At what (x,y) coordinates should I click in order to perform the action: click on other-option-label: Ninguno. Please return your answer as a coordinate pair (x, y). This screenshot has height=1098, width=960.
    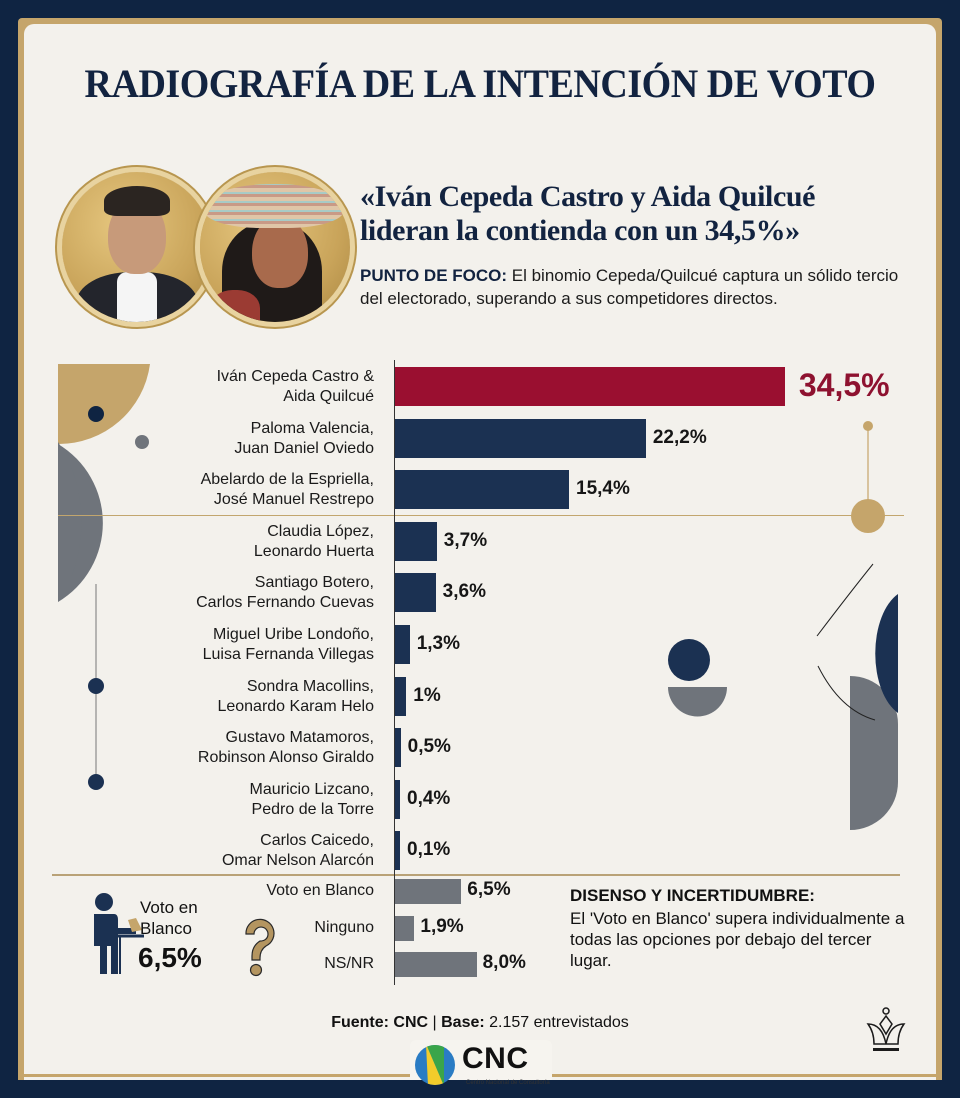
    Looking at the image, I should click on (344, 927).